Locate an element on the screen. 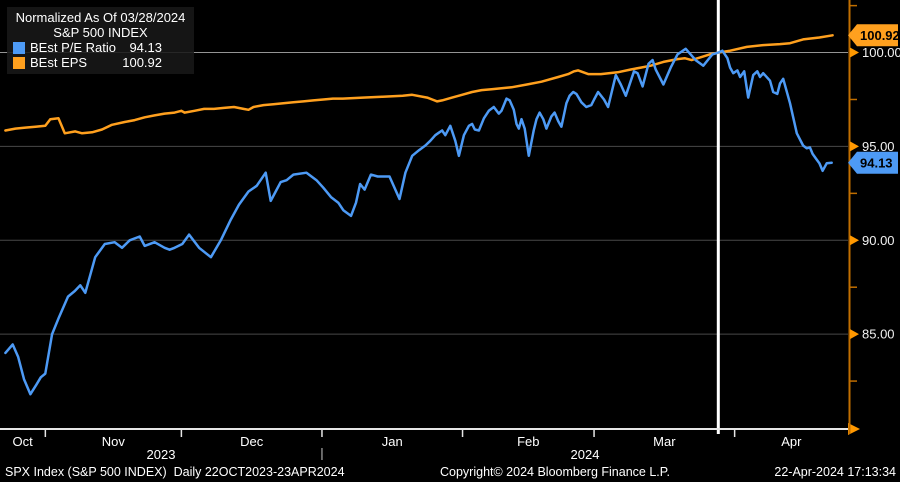  pe-ratio-badge-value: 94.13 is located at coordinates (876, 162).